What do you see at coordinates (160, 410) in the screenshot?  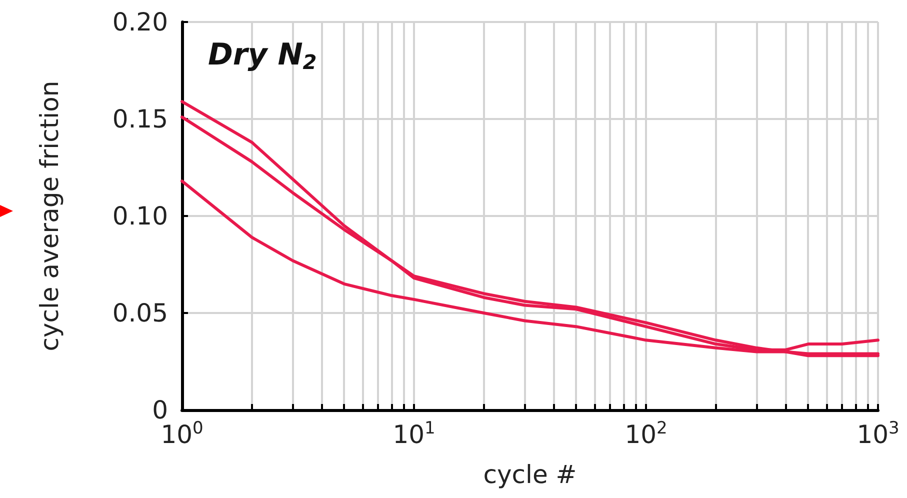 I see `y-tick-label: 0` at bounding box center [160, 410].